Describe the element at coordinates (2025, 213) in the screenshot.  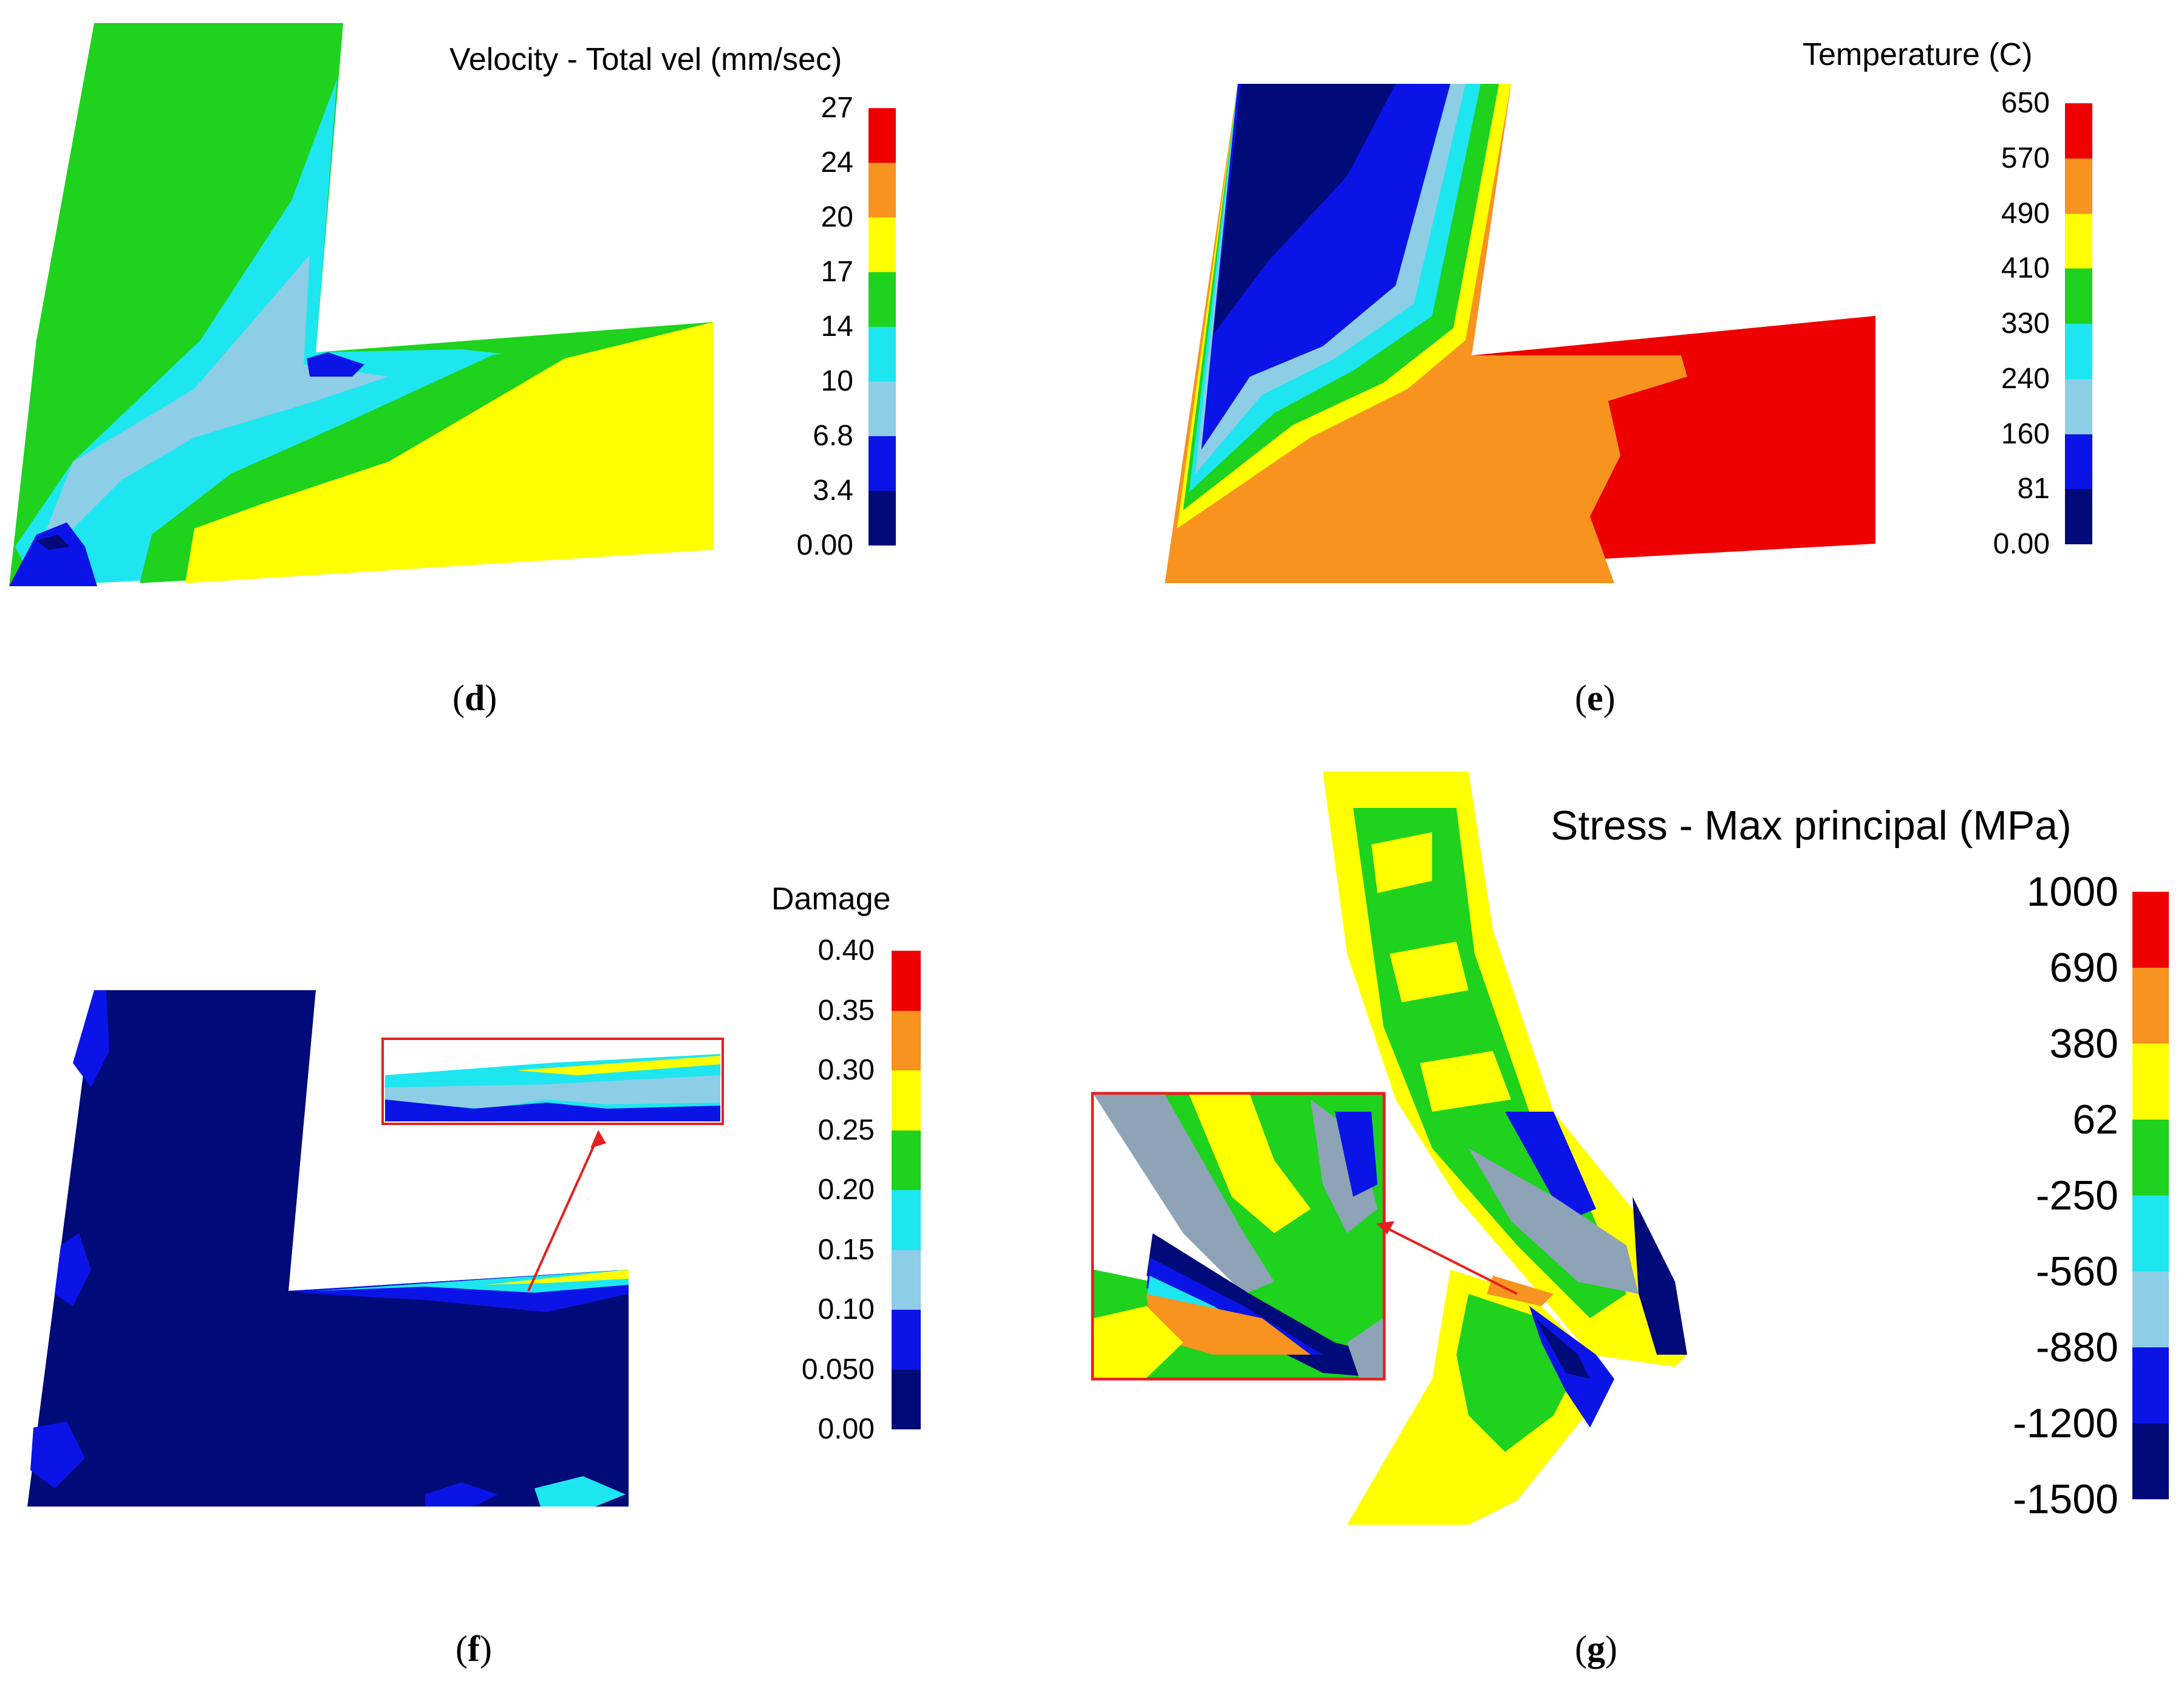
I see `tick-label: 490` at that location.